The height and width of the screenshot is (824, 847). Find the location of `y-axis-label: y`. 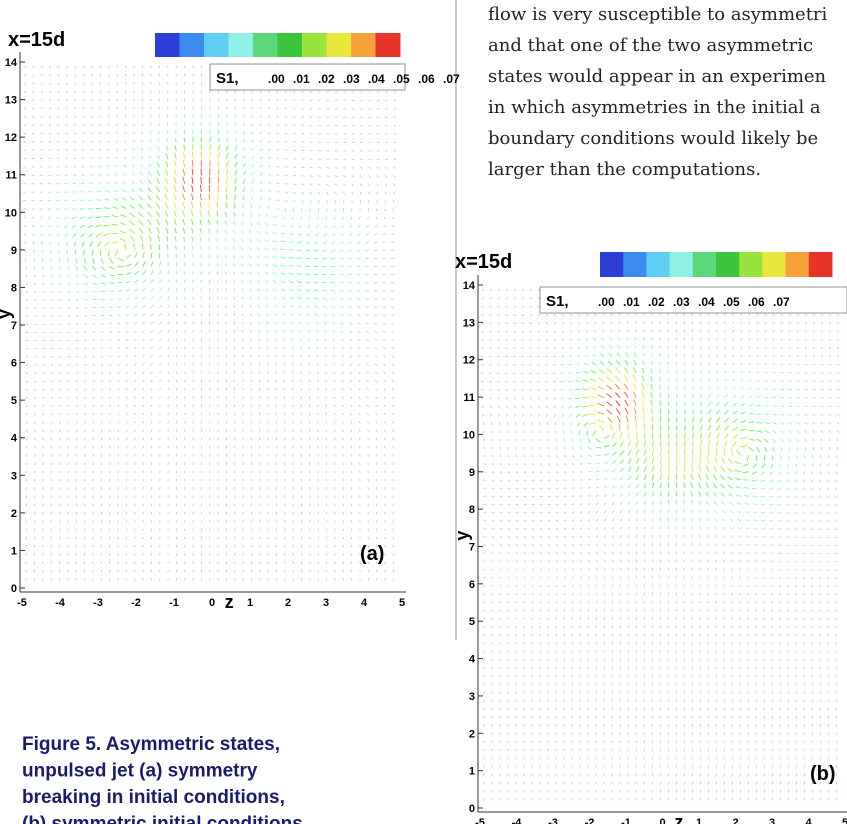

y-axis-label: y is located at coordinates (7, 314).